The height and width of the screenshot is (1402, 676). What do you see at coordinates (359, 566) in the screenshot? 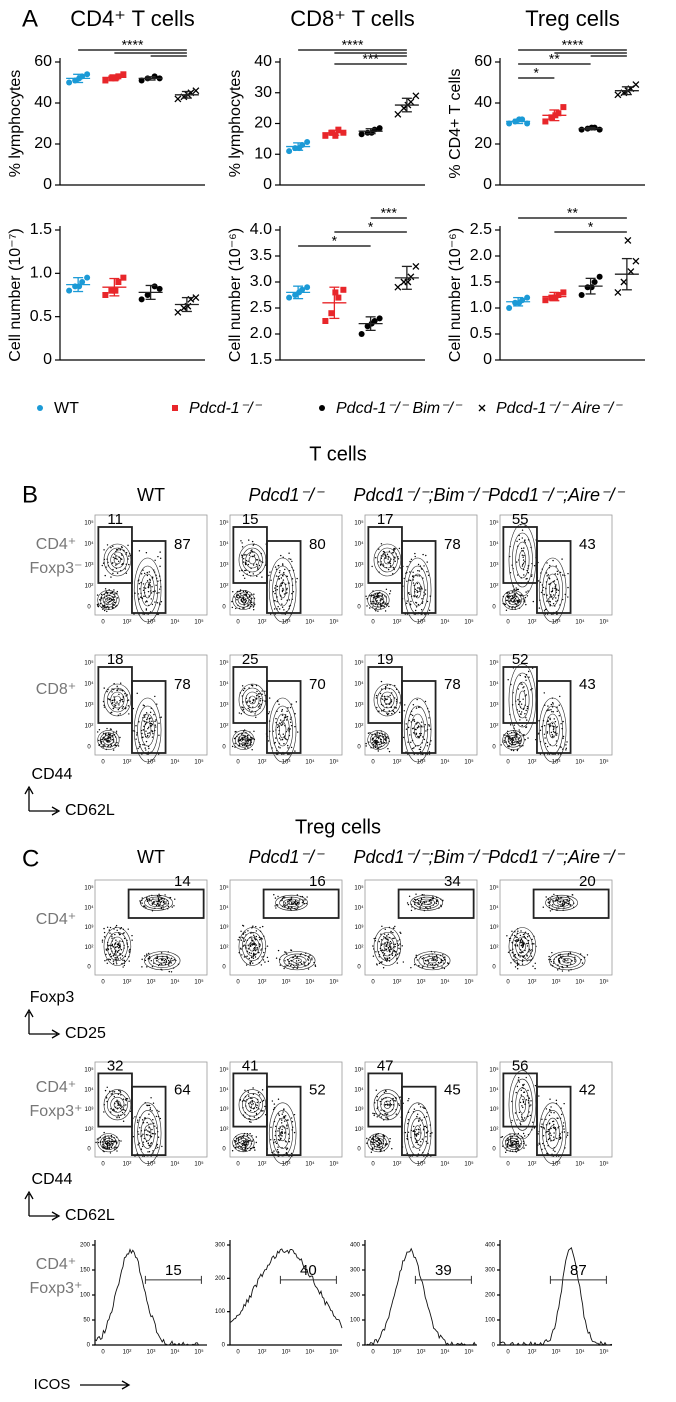
I see `y-tick-label: 10³` at bounding box center [359, 566].